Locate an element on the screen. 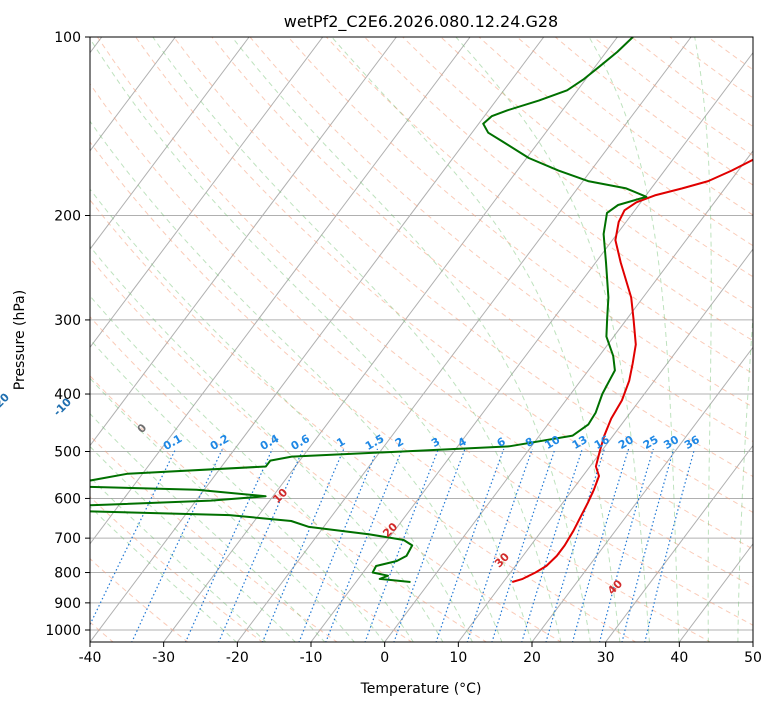  y-tick-label: 1000 is located at coordinates (63, 631).